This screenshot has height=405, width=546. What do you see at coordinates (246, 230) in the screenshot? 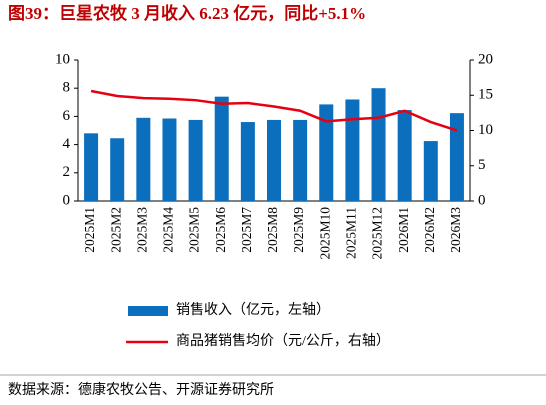
I see `x-tick-label: 2025M7` at bounding box center [246, 230].